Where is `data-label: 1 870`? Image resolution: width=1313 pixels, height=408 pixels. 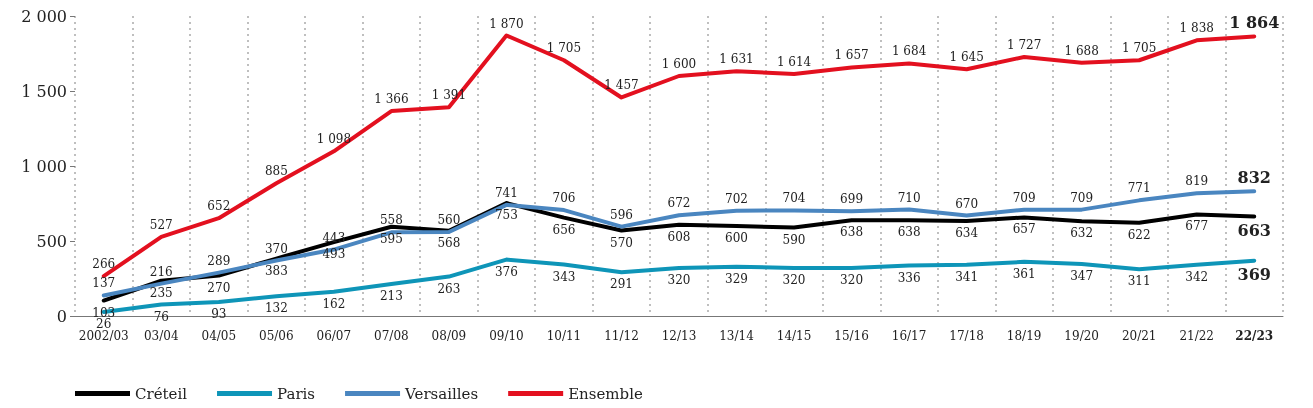 data-label: 1 870 is located at coordinates (506, 23).